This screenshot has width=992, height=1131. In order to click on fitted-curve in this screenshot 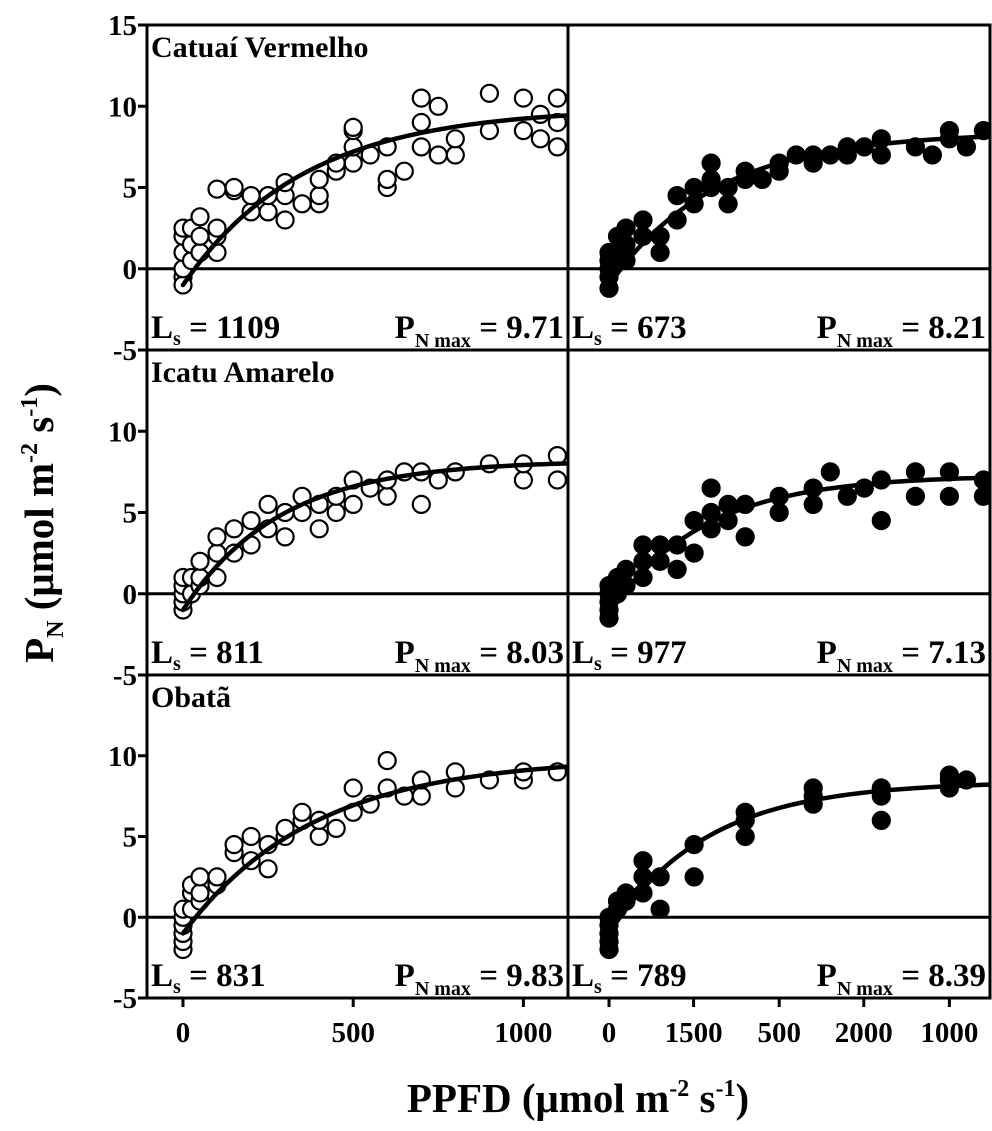, I will do `click(798, 859)`.